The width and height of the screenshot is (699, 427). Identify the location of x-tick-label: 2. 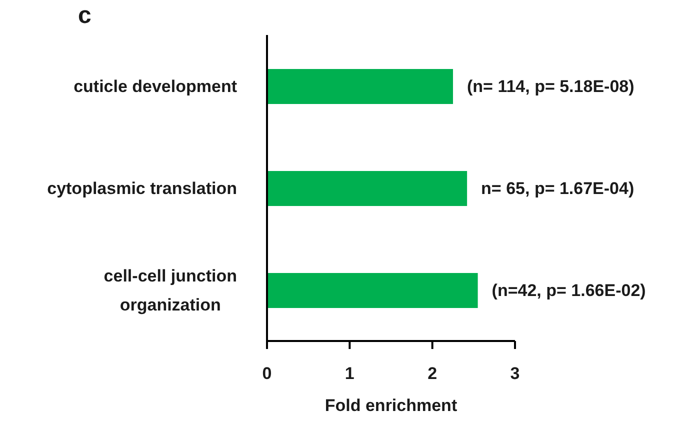
(433, 374).